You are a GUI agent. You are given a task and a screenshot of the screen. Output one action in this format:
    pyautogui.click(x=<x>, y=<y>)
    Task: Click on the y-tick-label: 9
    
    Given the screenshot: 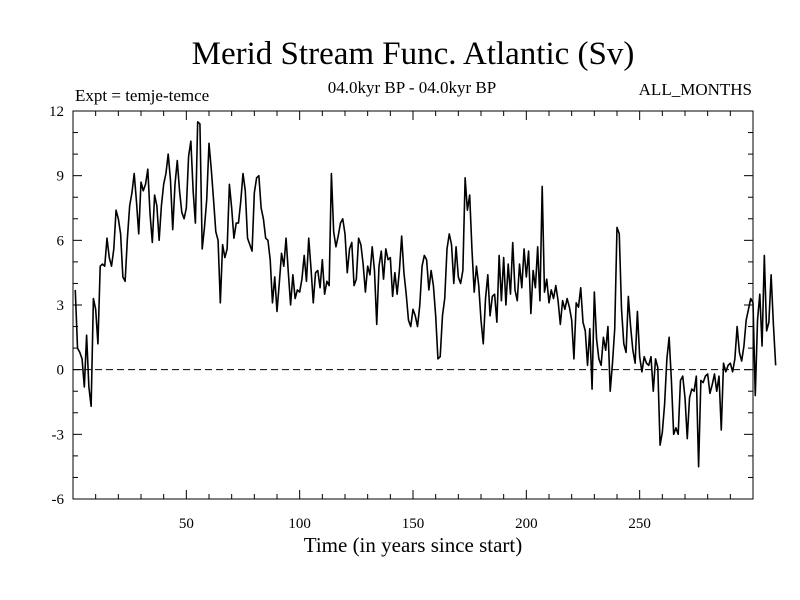 What is the action you would take?
    pyautogui.click(x=61, y=177)
    